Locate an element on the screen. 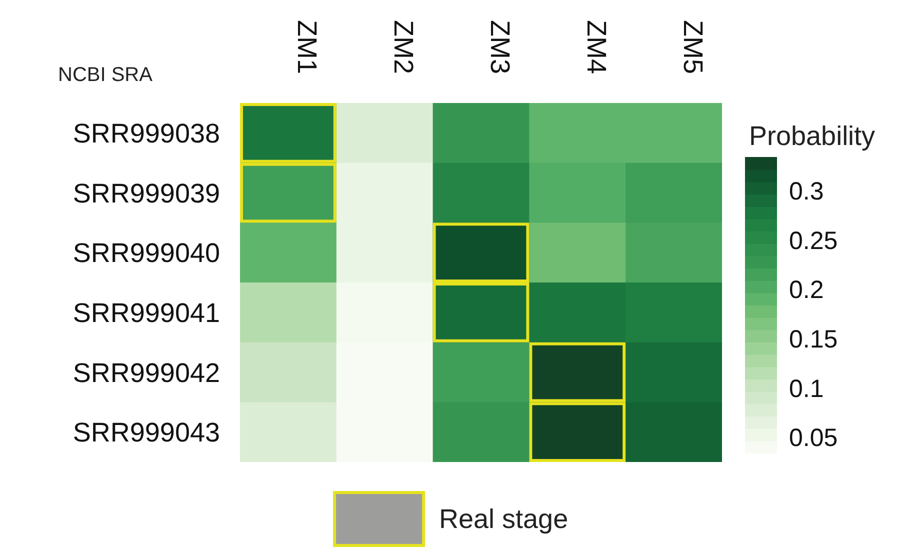  color-bar-label: 0.1 is located at coordinates (806, 388).